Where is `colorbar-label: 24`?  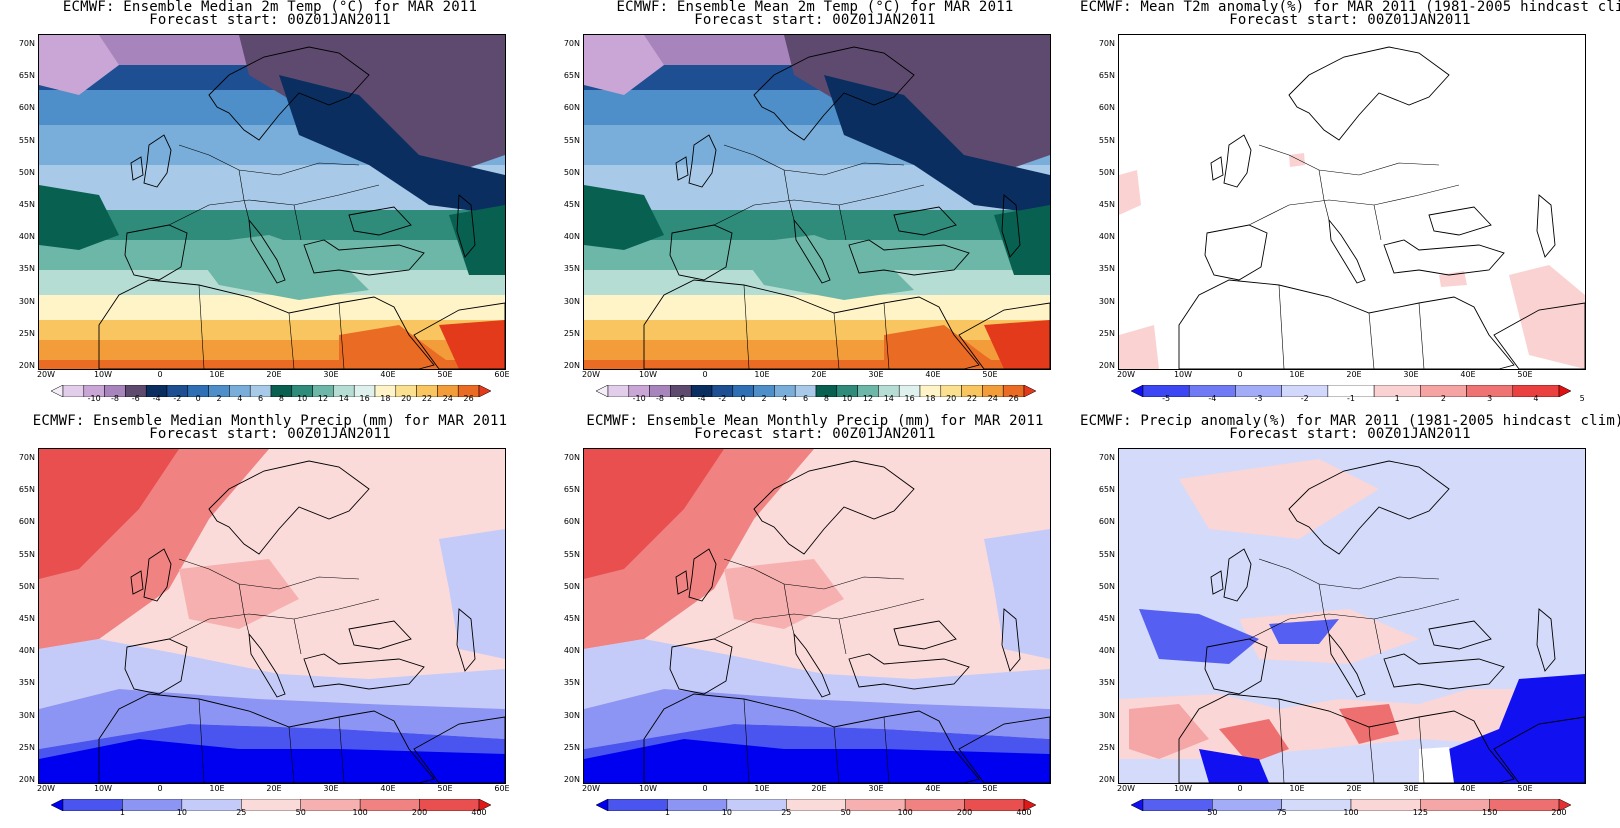 colorbar-label: 24 is located at coordinates (447, 398).